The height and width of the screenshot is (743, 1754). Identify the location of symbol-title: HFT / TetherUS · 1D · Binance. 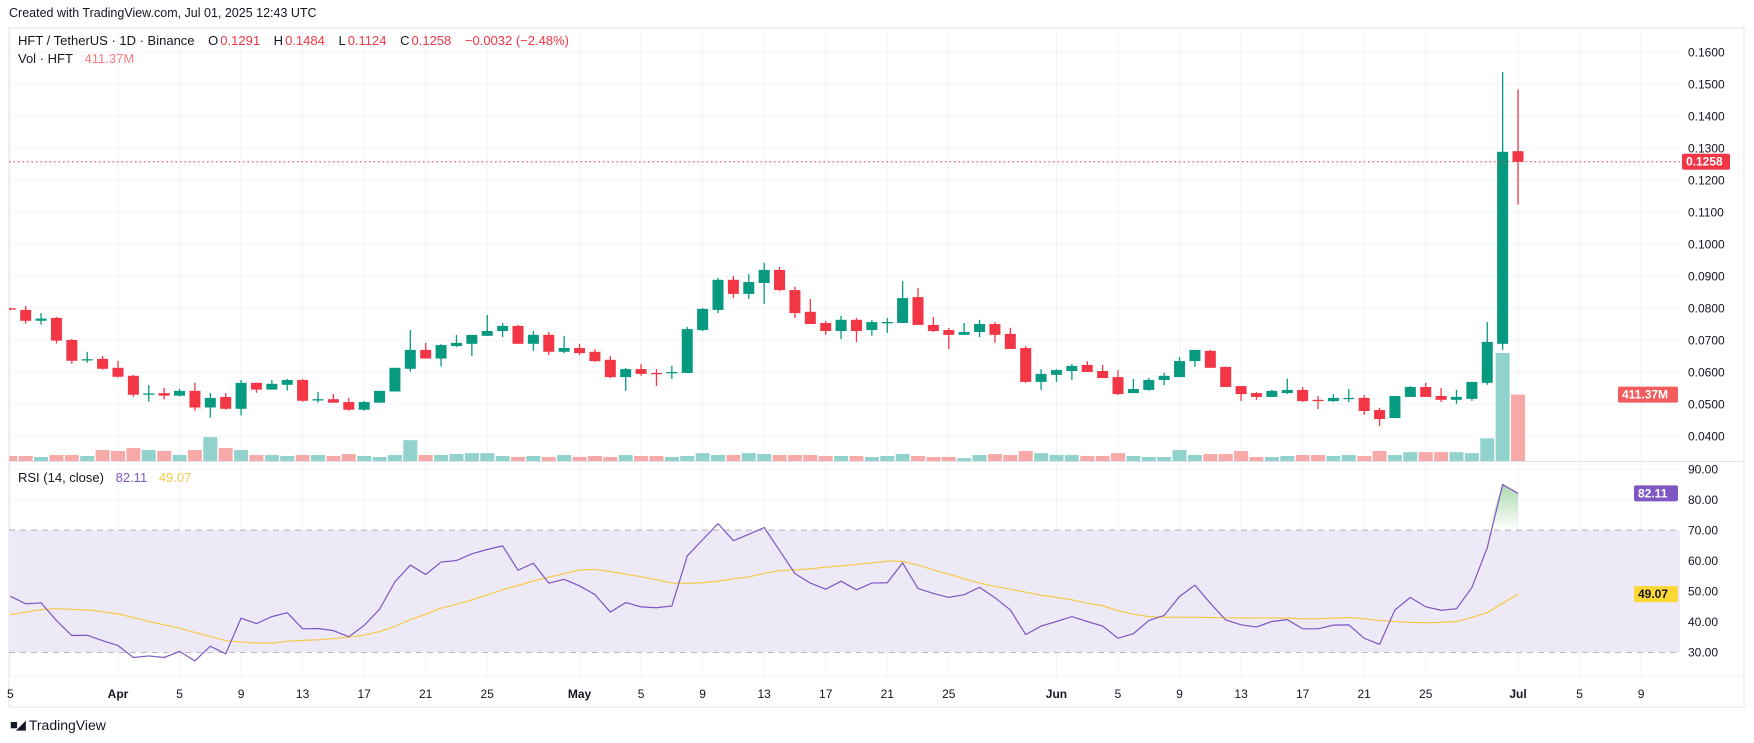
(106, 40).